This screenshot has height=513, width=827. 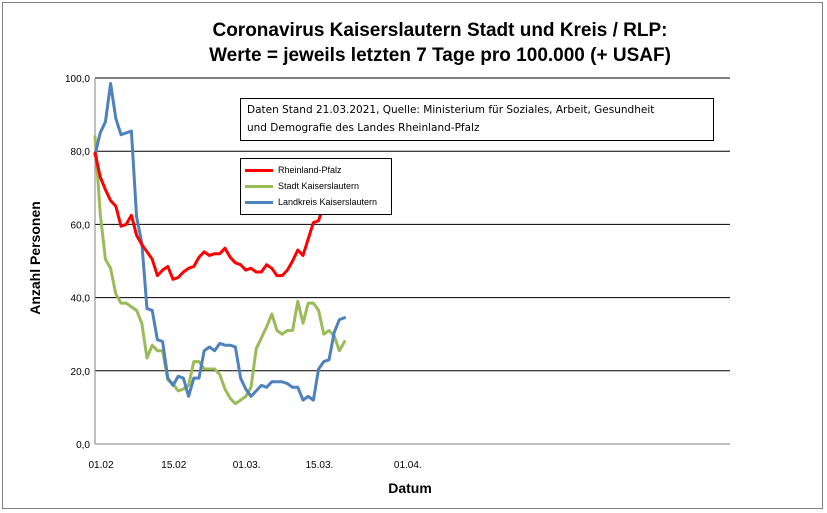 What do you see at coordinates (220, 216) in the screenshot?
I see `series-line-rheinland-pfalz` at bounding box center [220, 216].